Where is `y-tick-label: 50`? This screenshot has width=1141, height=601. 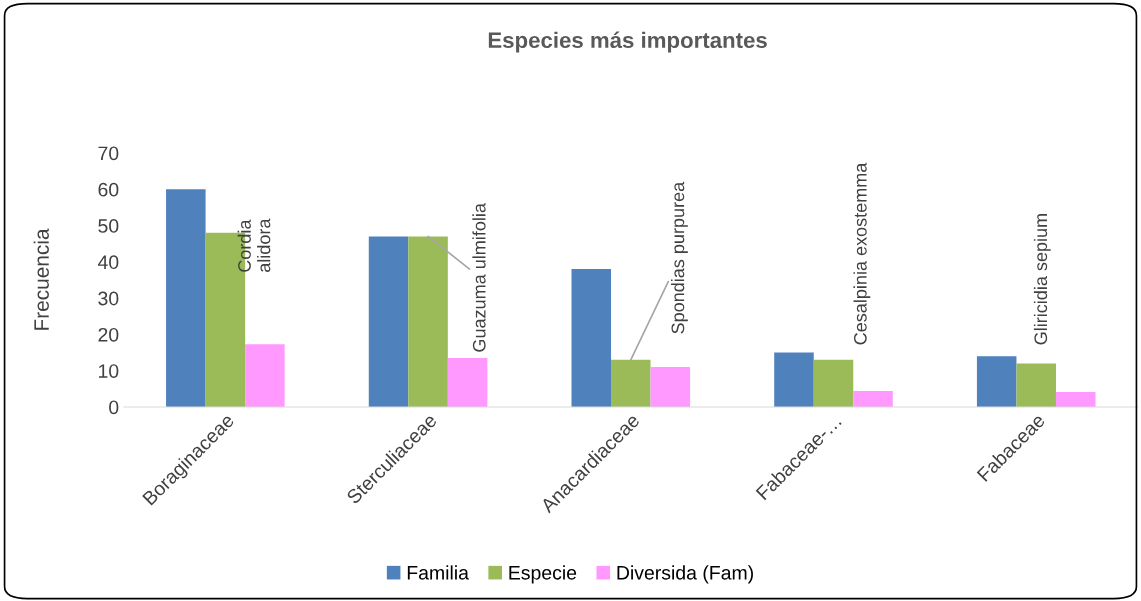
y-tick-label: 50 is located at coordinates (108, 226).